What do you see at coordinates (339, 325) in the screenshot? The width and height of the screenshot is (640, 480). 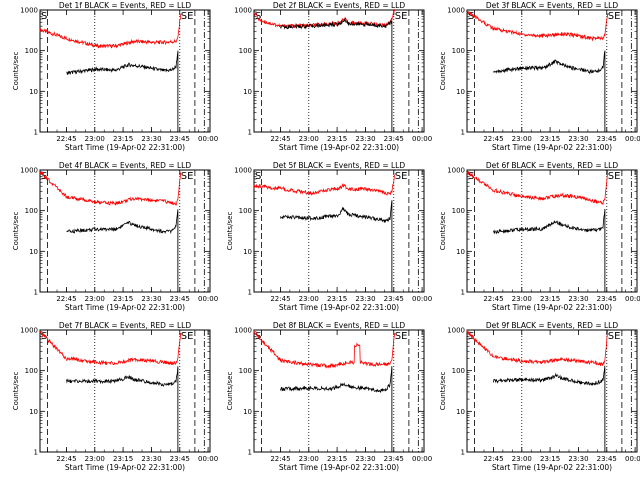 I see `panel-title: Det 8f BLACK = Events, RED = LLD` at bounding box center [339, 325].